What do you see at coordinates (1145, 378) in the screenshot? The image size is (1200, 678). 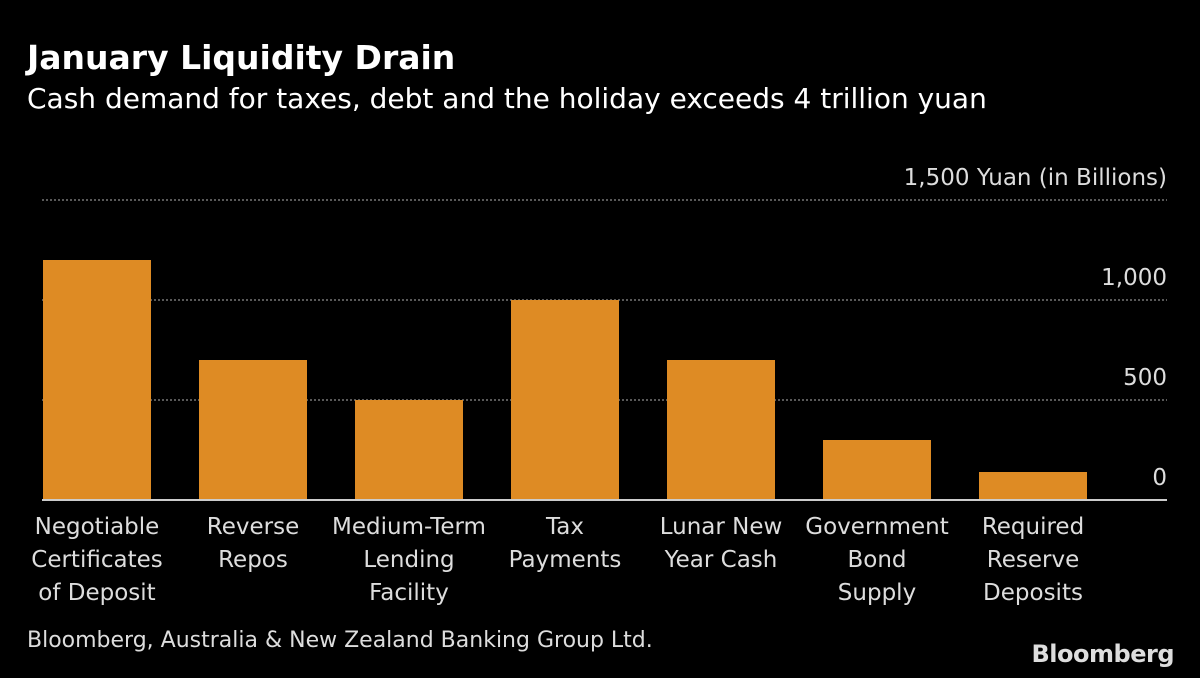 I see `y-tick-label: 500` at bounding box center [1145, 378].